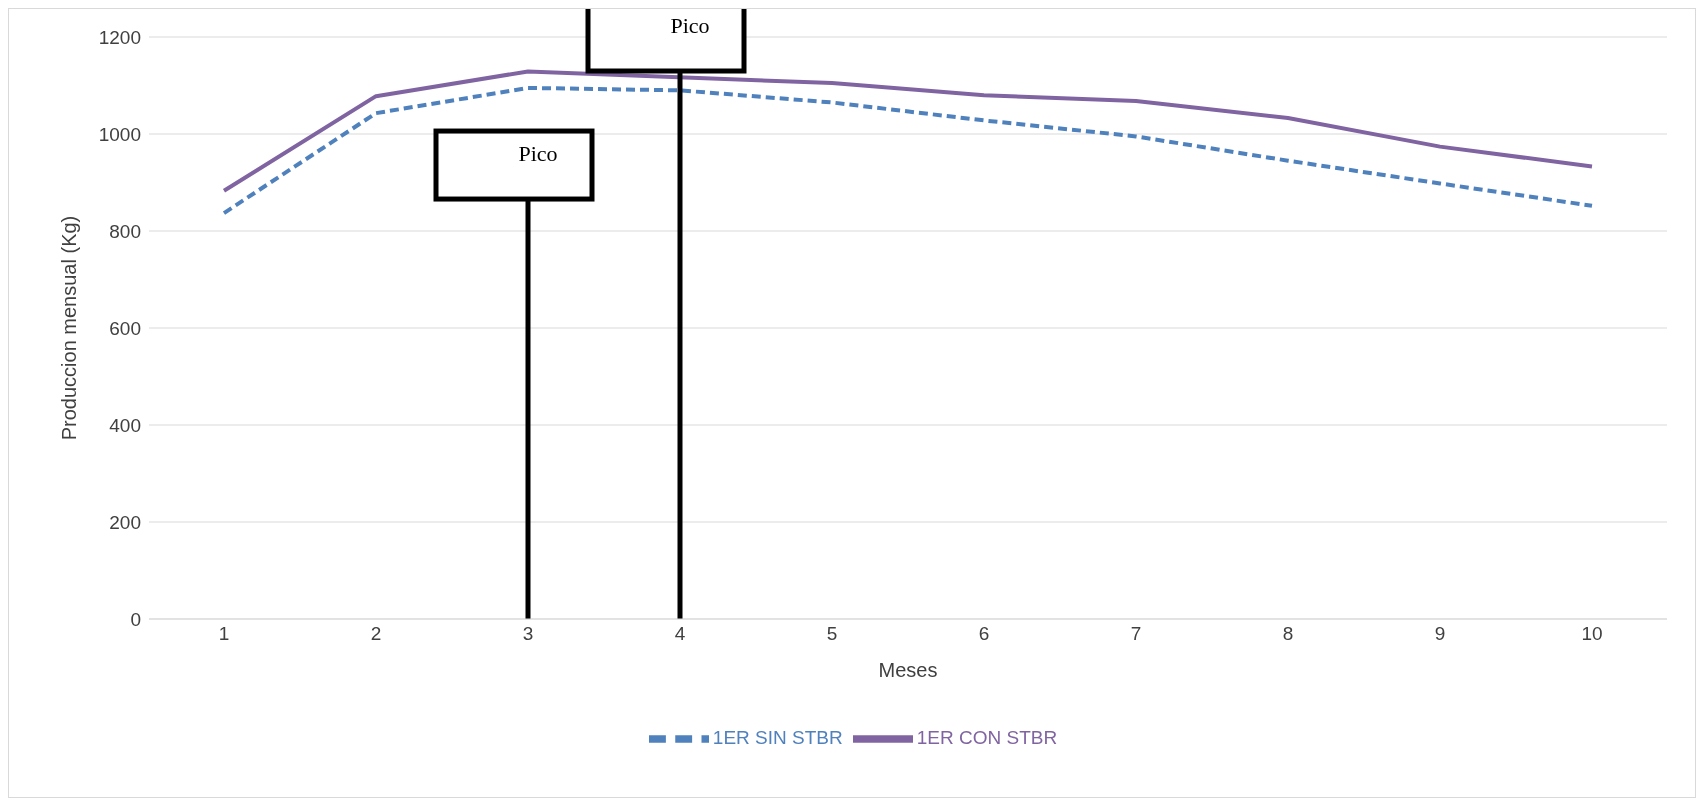  Describe the element at coordinates (1288, 634) in the screenshot. I see `x-tick-label: 8` at that location.